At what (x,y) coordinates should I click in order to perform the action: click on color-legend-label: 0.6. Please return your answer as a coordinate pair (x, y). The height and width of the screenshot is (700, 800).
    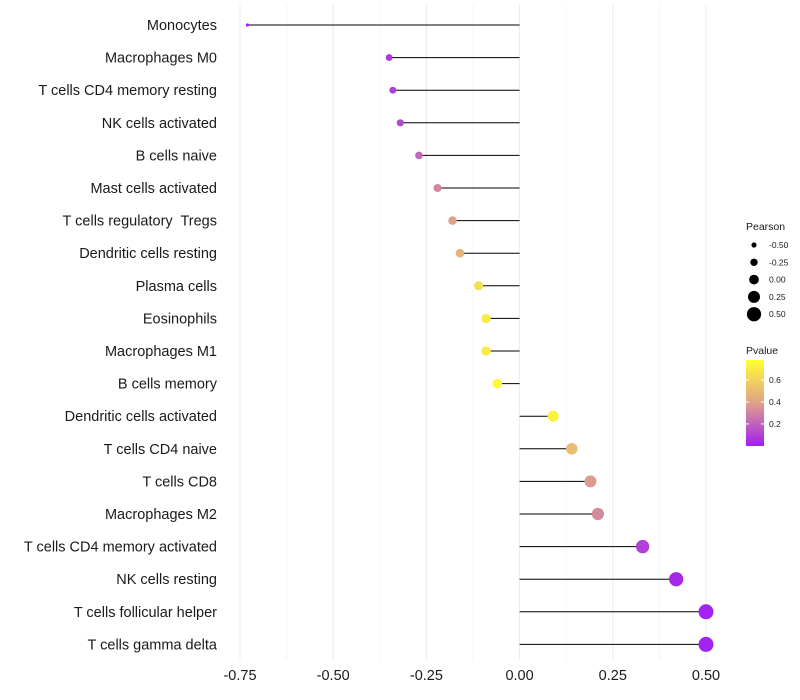
    Looking at the image, I should click on (775, 380).